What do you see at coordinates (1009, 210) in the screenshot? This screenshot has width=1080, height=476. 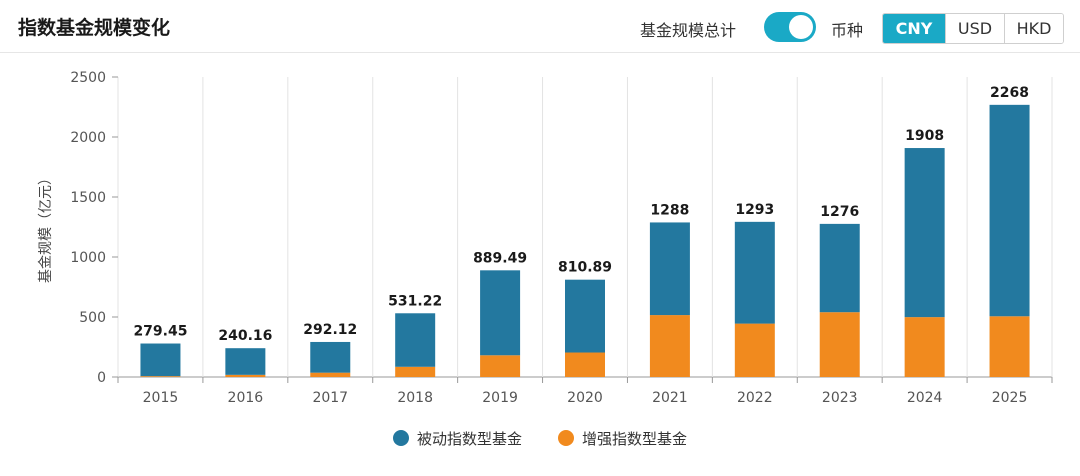 I see `bar-passive-2025` at bounding box center [1009, 210].